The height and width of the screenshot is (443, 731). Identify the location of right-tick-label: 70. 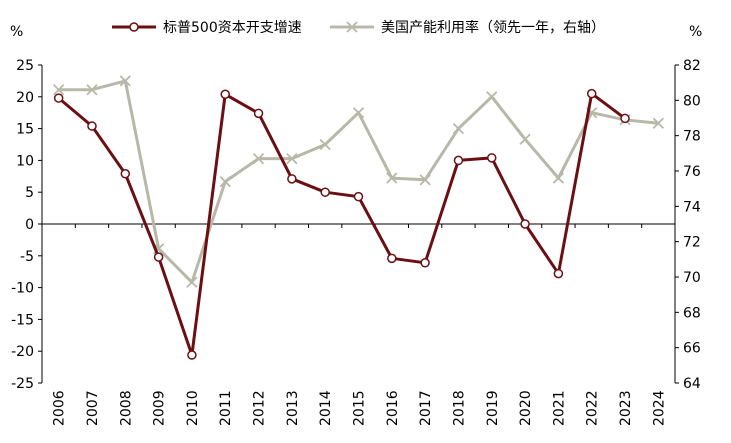
(692, 278).